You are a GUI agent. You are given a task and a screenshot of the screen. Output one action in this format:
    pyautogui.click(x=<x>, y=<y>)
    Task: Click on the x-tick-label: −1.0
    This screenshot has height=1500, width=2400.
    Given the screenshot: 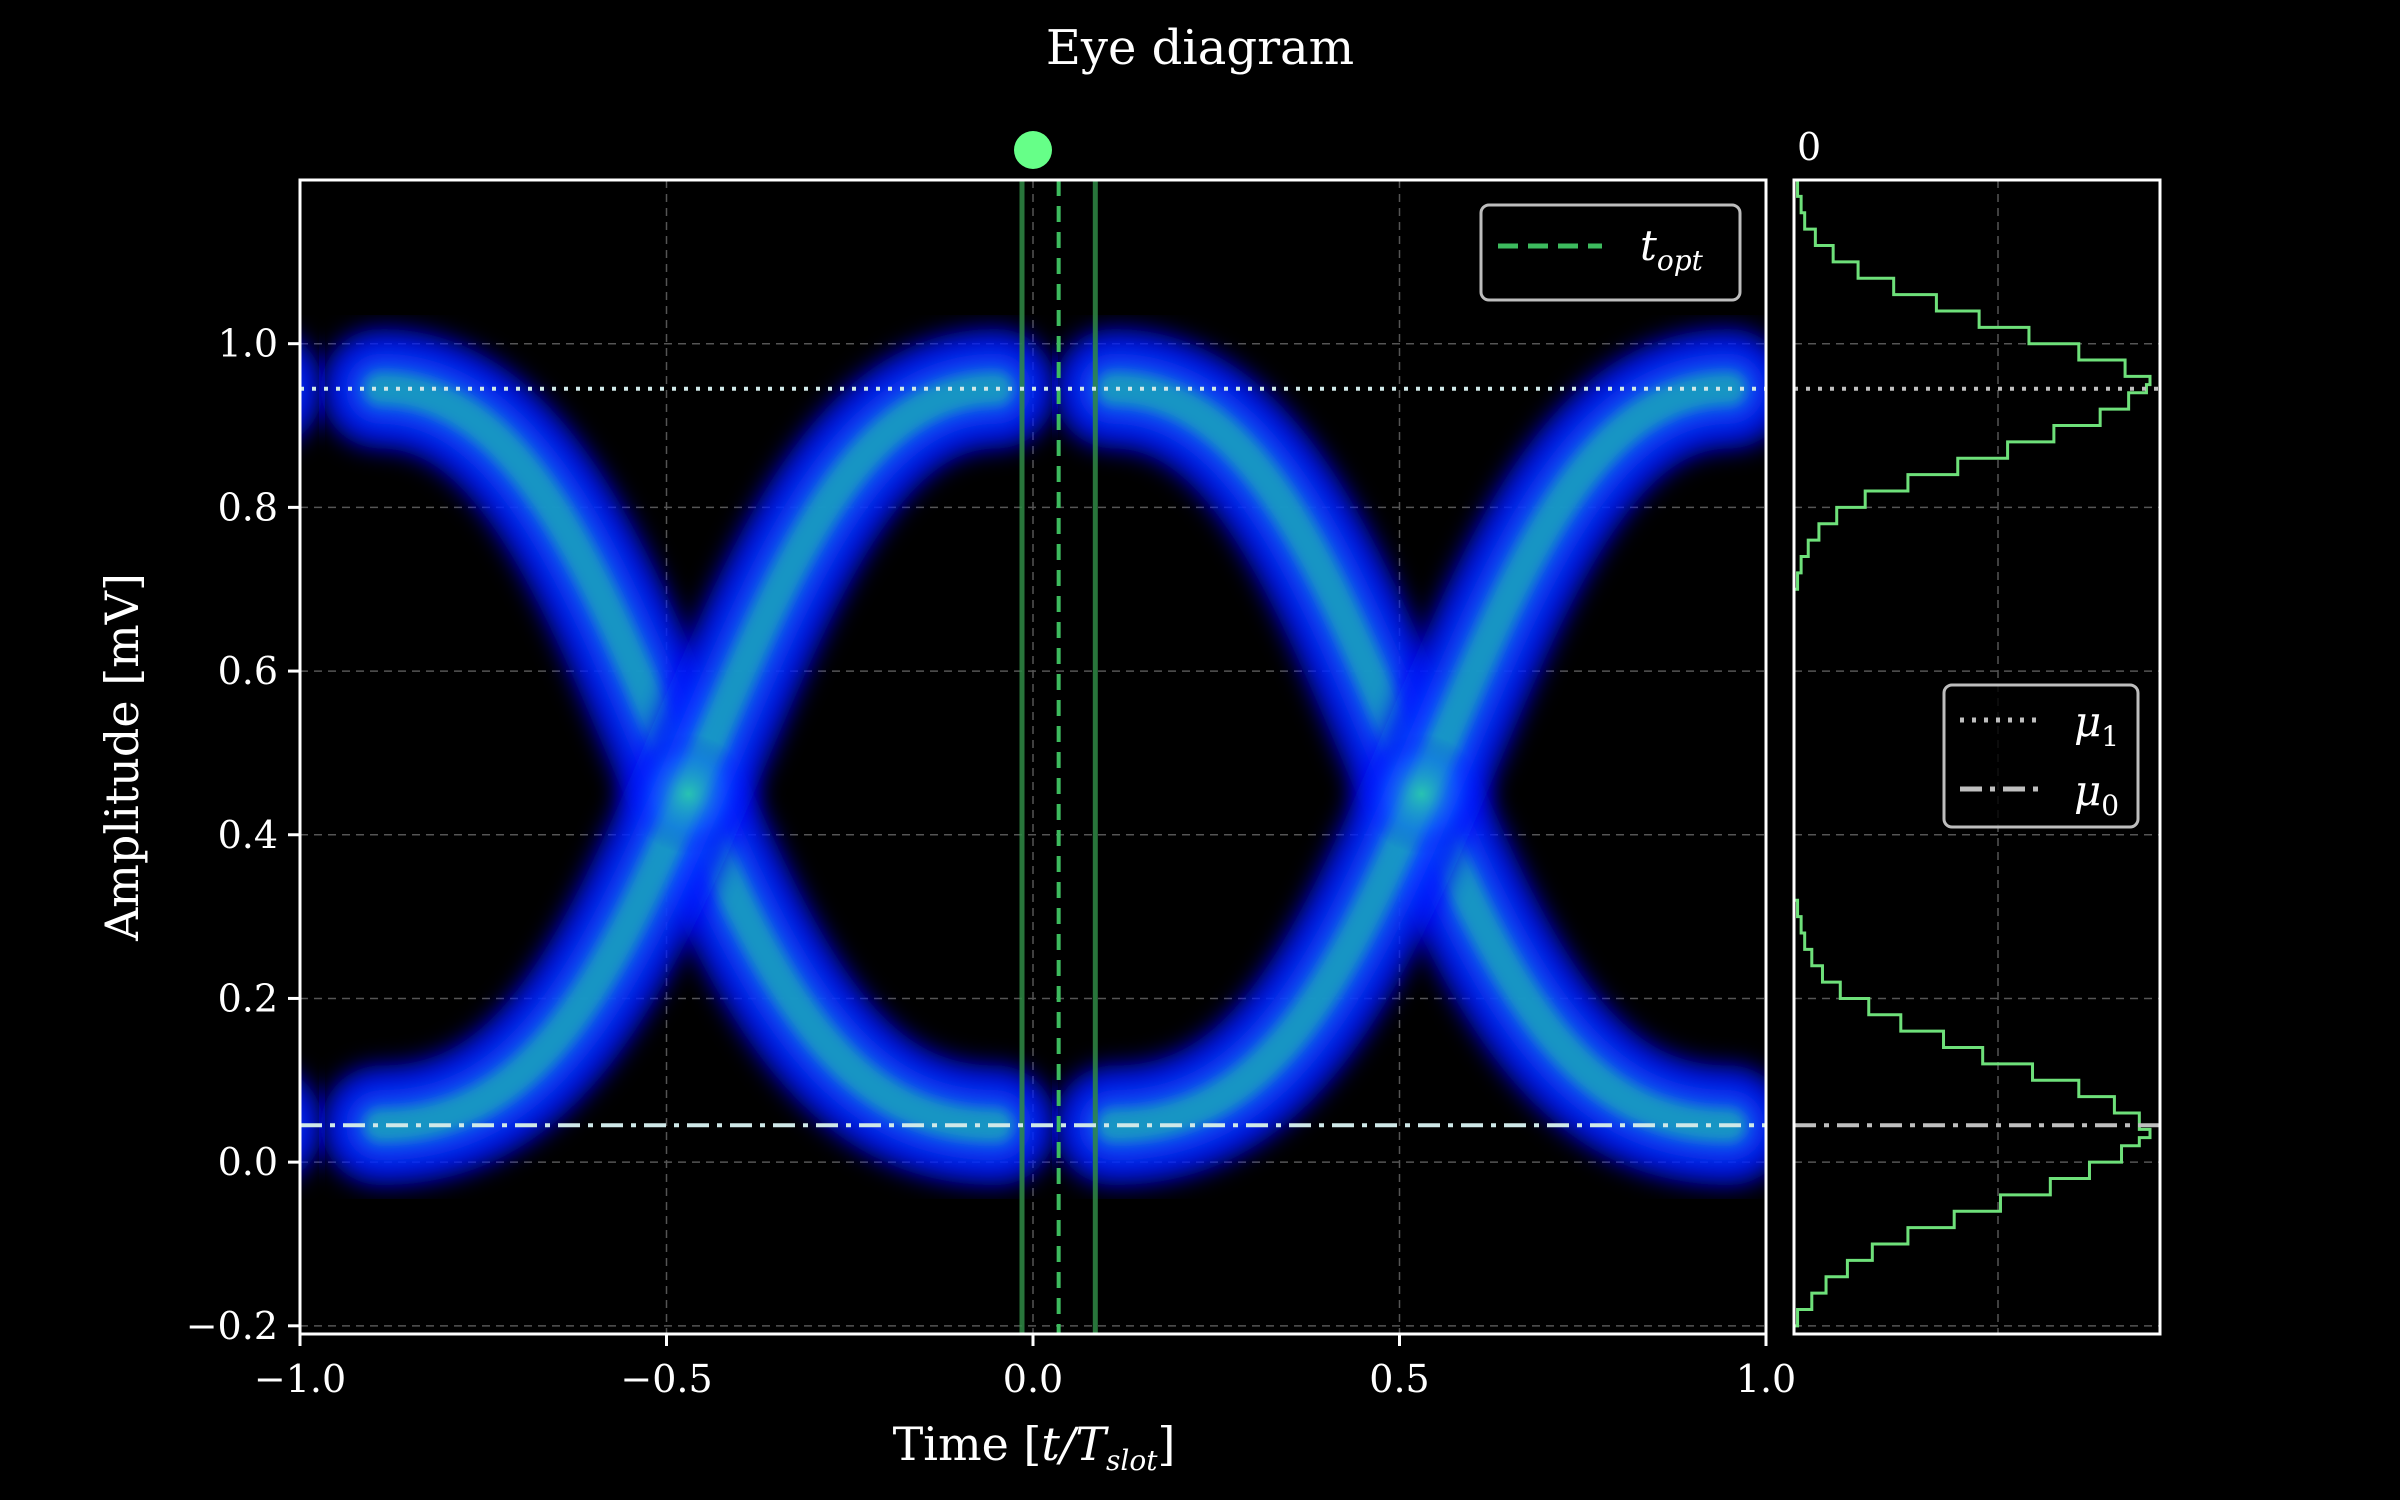 What is the action you would take?
    pyautogui.click(x=300, y=1379)
    